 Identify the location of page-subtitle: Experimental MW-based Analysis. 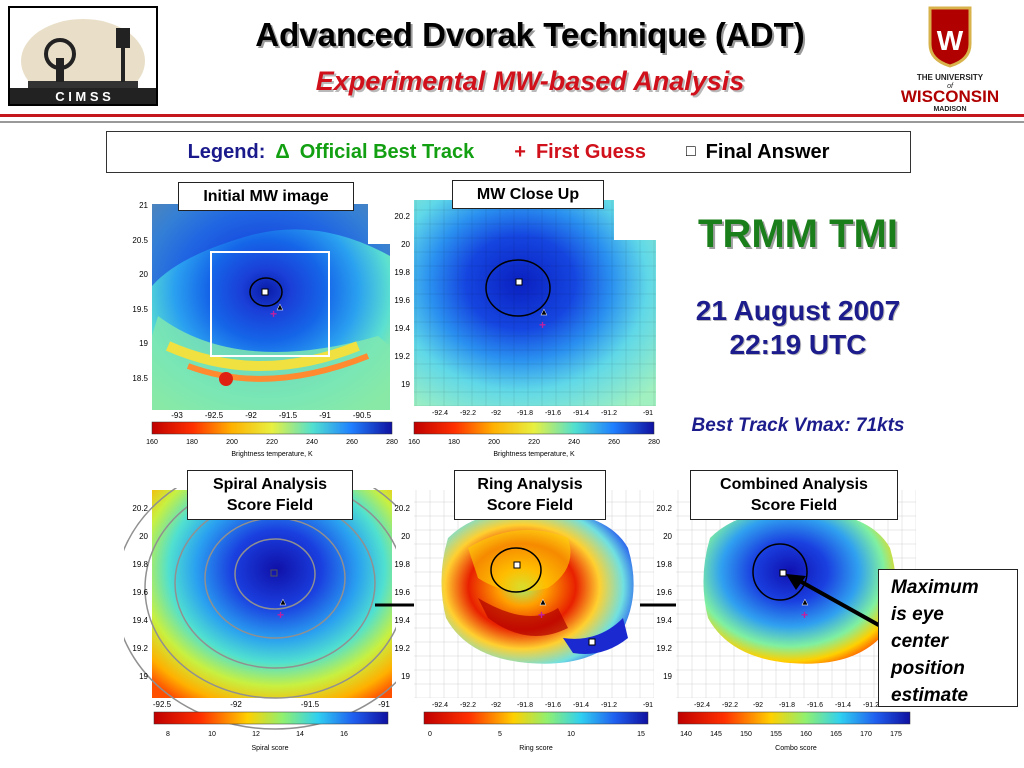
(530, 81).